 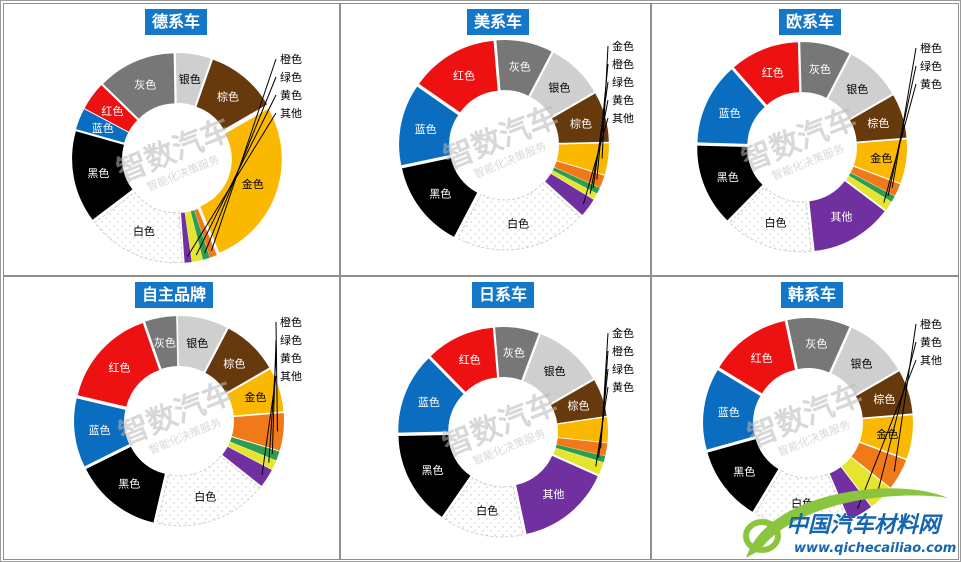 What do you see at coordinates (812, 295) in the screenshot?
I see `chart-title: 韩系车` at bounding box center [812, 295].